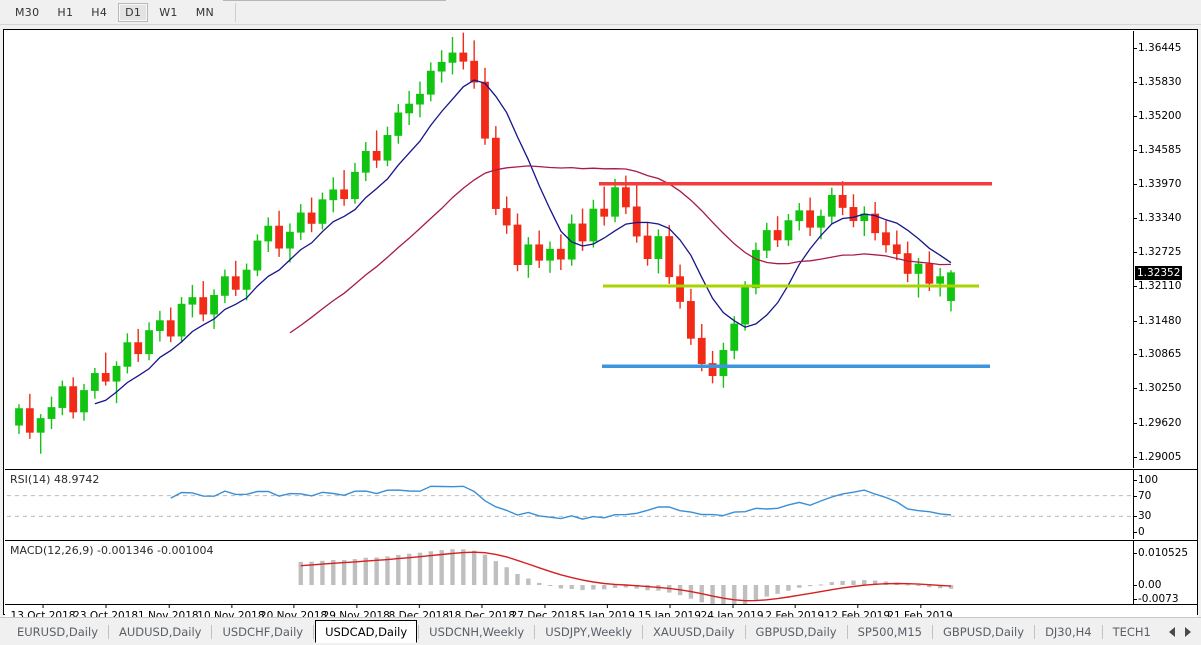 The height and width of the screenshot is (645, 1201). What do you see at coordinates (1146, 480) in the screenshot?
I see `rsi-tick: 100` at bounding box center [1146, 480].